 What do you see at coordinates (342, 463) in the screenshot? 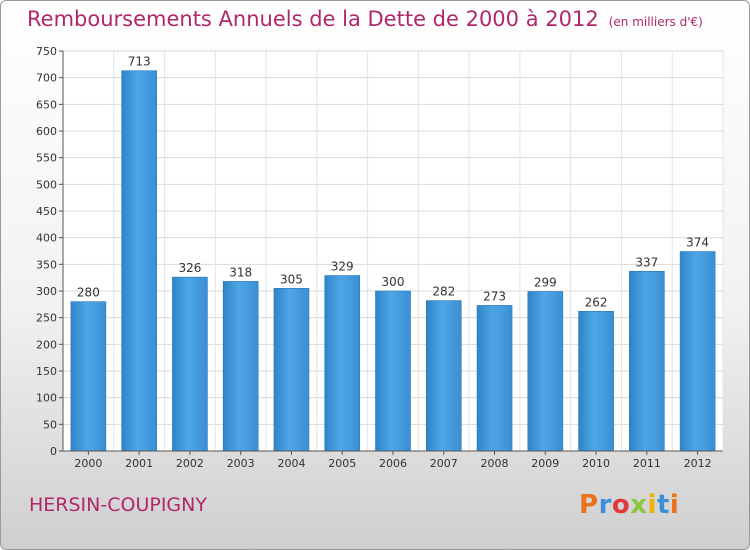
I see `x-tick-label: 2005` at bounding box center [342, 463].